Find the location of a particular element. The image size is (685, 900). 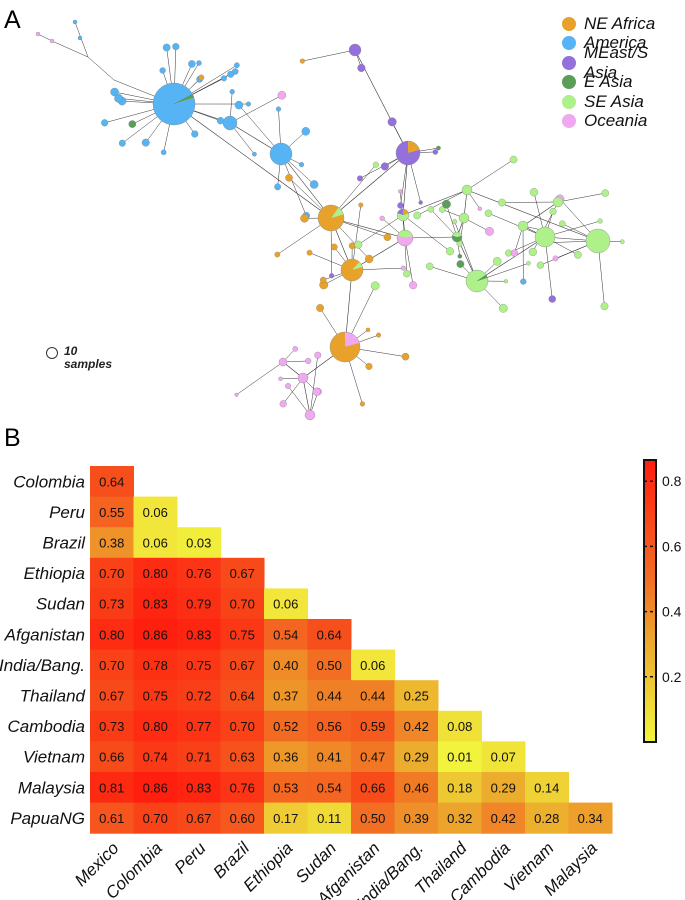

cell-value: 0.77 is located at coordinates (198, 726).